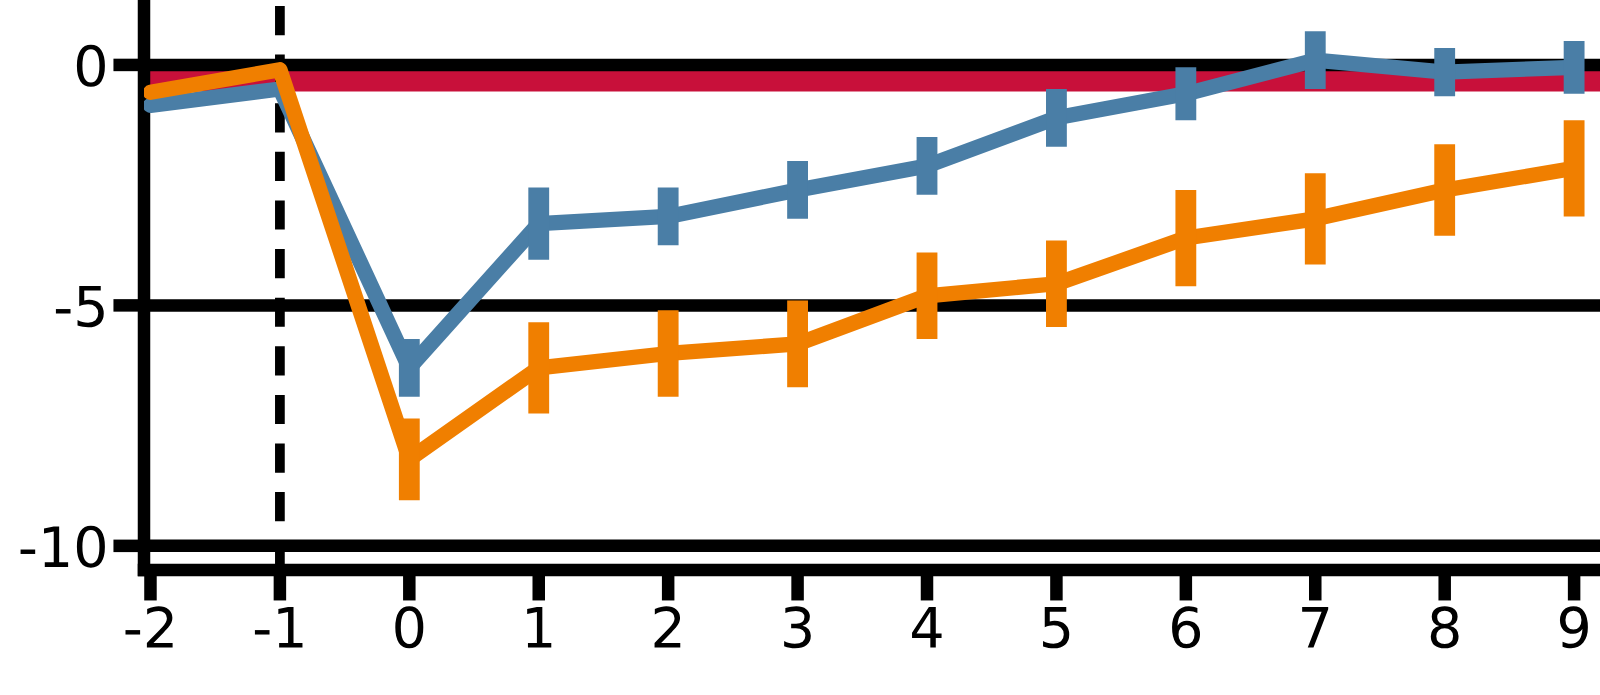 The image size is (1600, 695). Describe the element at coordinates (79, 306) in the screenshot. I see `y-tick-label: -5` at that location.